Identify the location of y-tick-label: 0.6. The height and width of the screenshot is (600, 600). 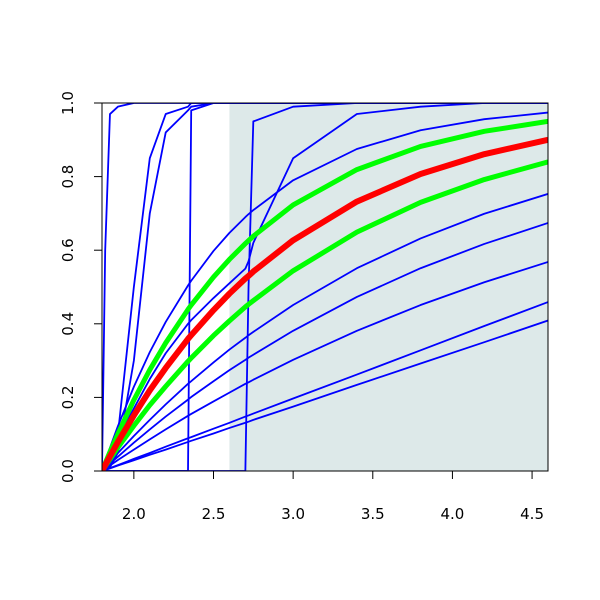
(68, 250).